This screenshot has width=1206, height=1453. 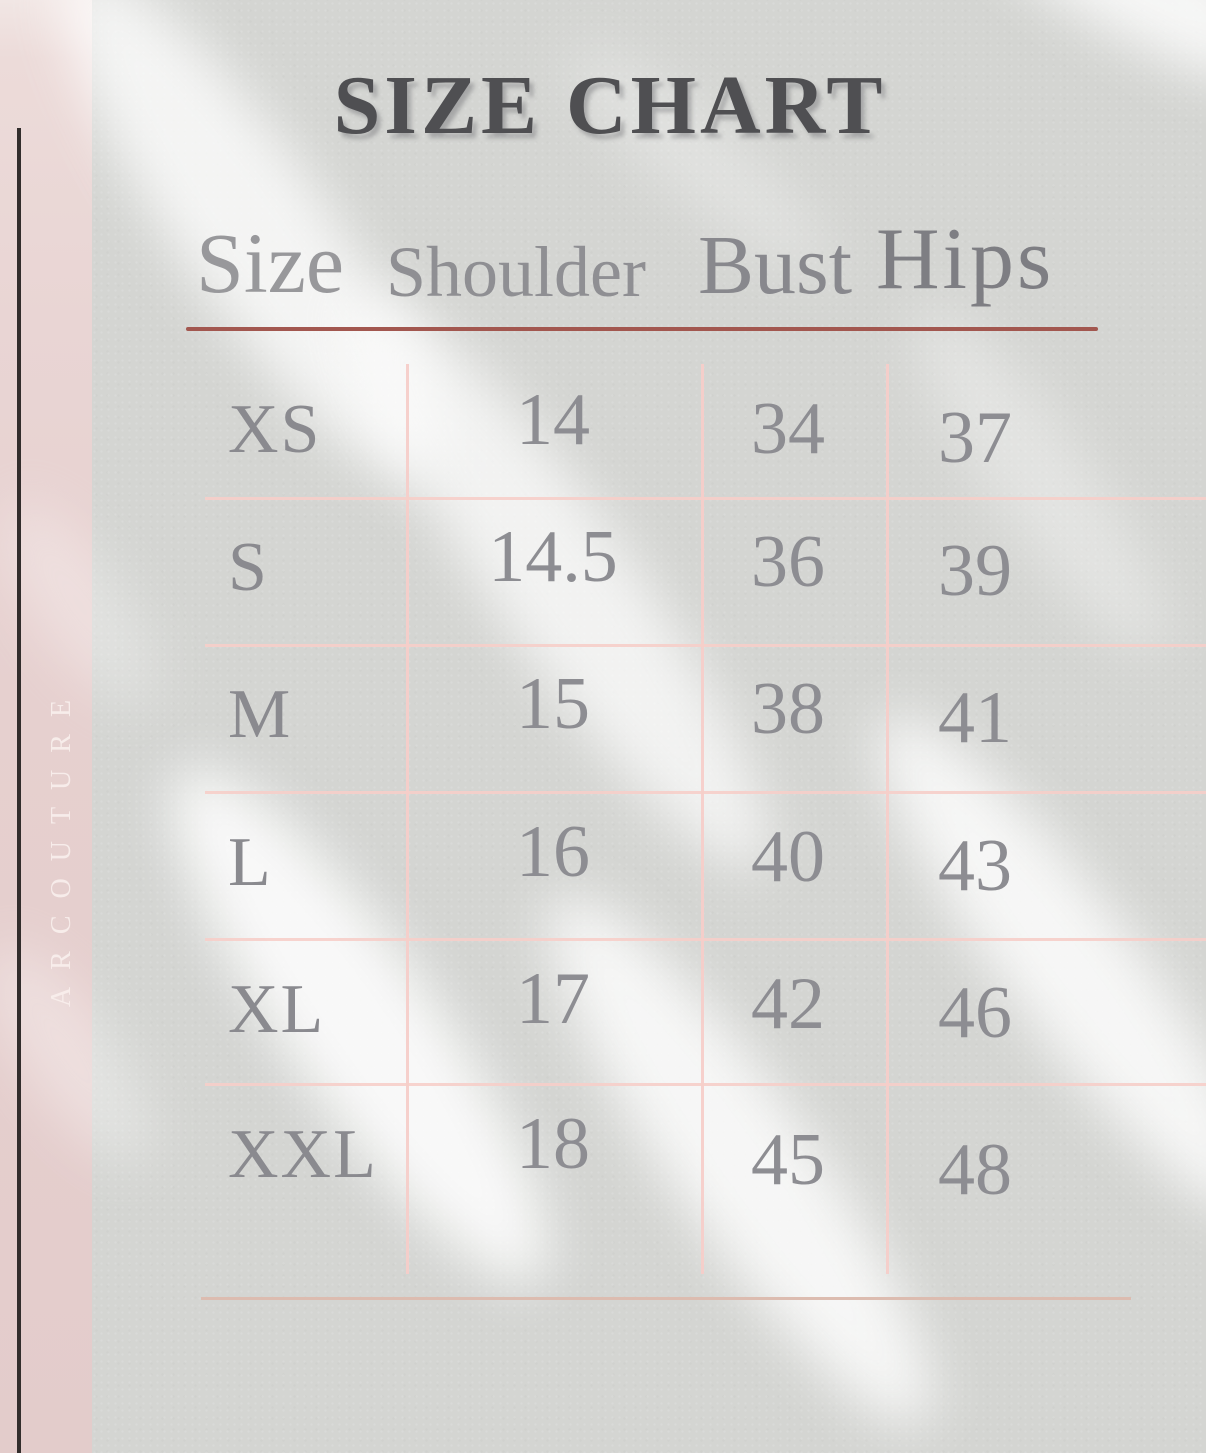 I want to click on table-row: S 14.5 36 39, so click(x=603, y=571).